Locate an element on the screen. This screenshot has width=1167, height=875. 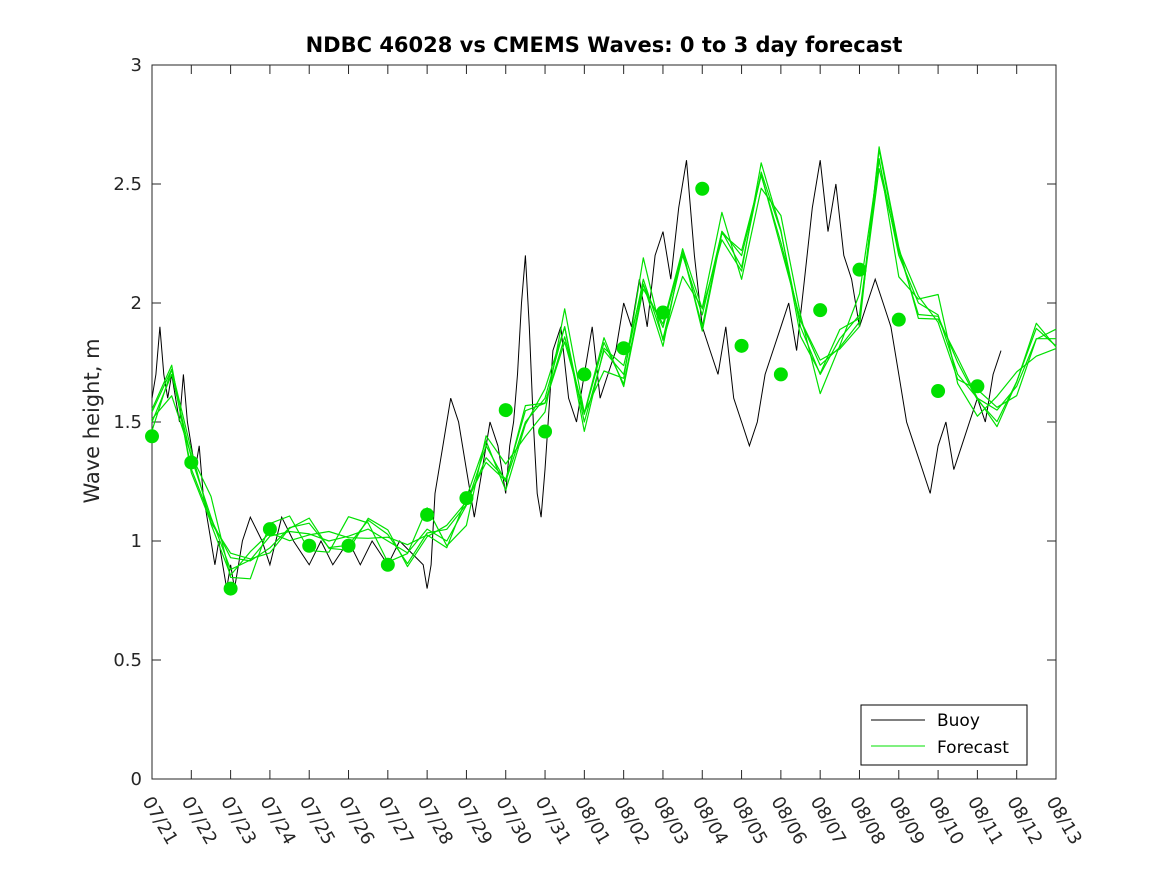
y-tick-label: 0.5 is located at coordinates (127, 660).